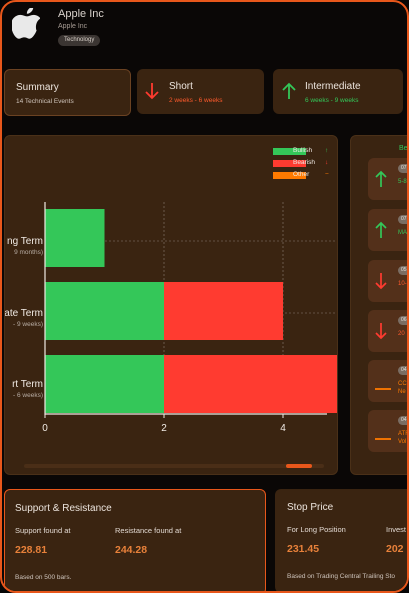 The height and width of the screenshot is (593, 409). I want to click on stop-price-title: Stop Price, so click(310, 507).